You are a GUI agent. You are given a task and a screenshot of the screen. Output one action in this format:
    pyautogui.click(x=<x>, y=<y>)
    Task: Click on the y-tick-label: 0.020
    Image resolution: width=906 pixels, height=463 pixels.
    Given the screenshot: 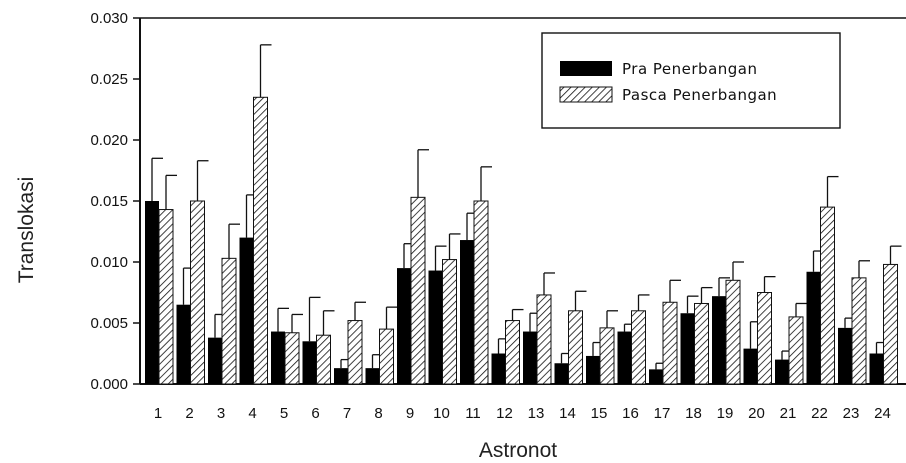 What is the action you would take?
    pyautogui.click(x=109, y=140)
    